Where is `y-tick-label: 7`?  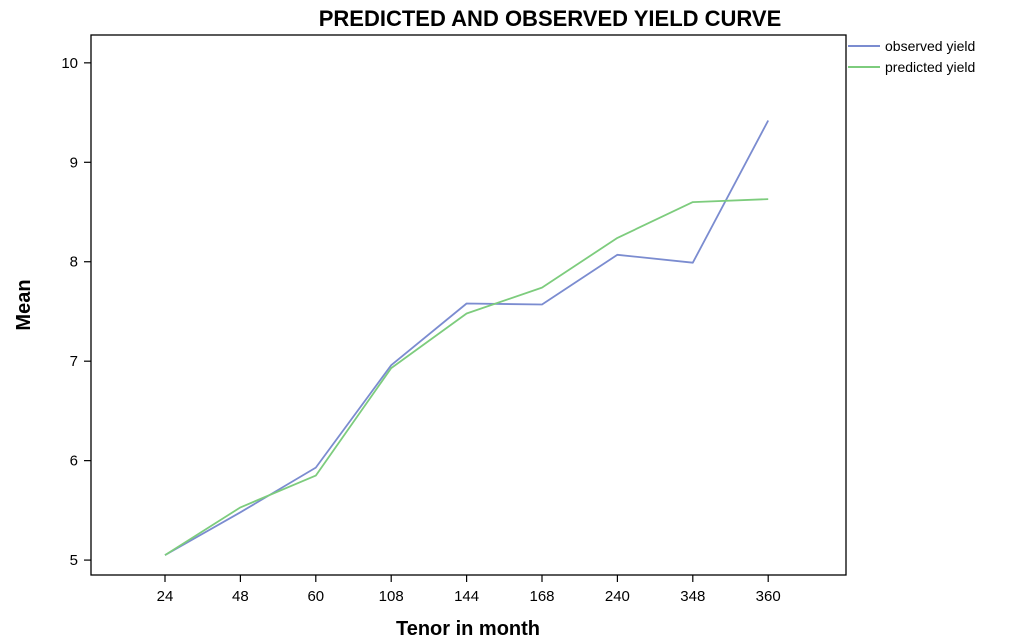 y-tick-label: 7 is located at coordinates (74, 361).